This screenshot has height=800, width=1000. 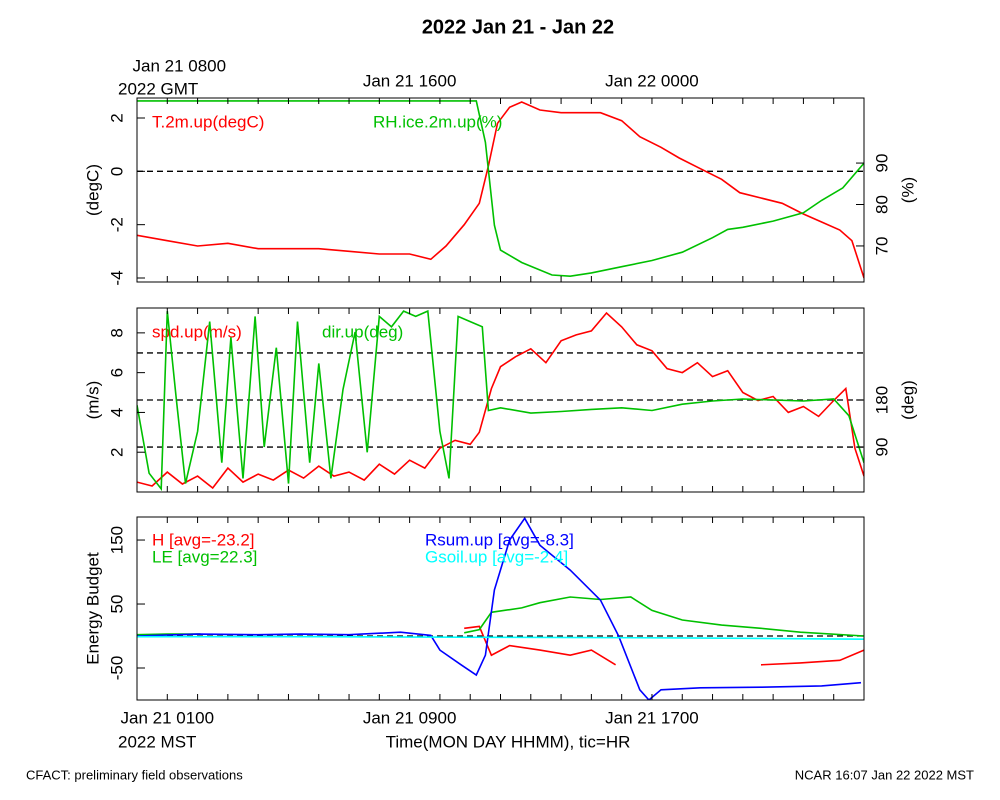 I want to click on y-tick-label: 150, so click(x=116, y=540).